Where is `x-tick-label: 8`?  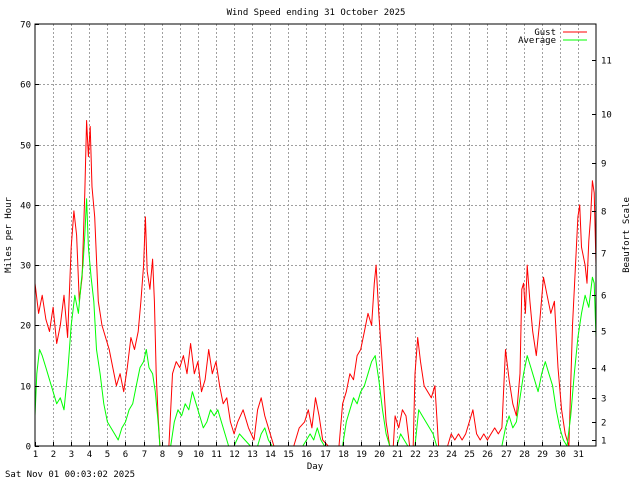 x-tick-label: 8 is located at coordinates (162, 455).